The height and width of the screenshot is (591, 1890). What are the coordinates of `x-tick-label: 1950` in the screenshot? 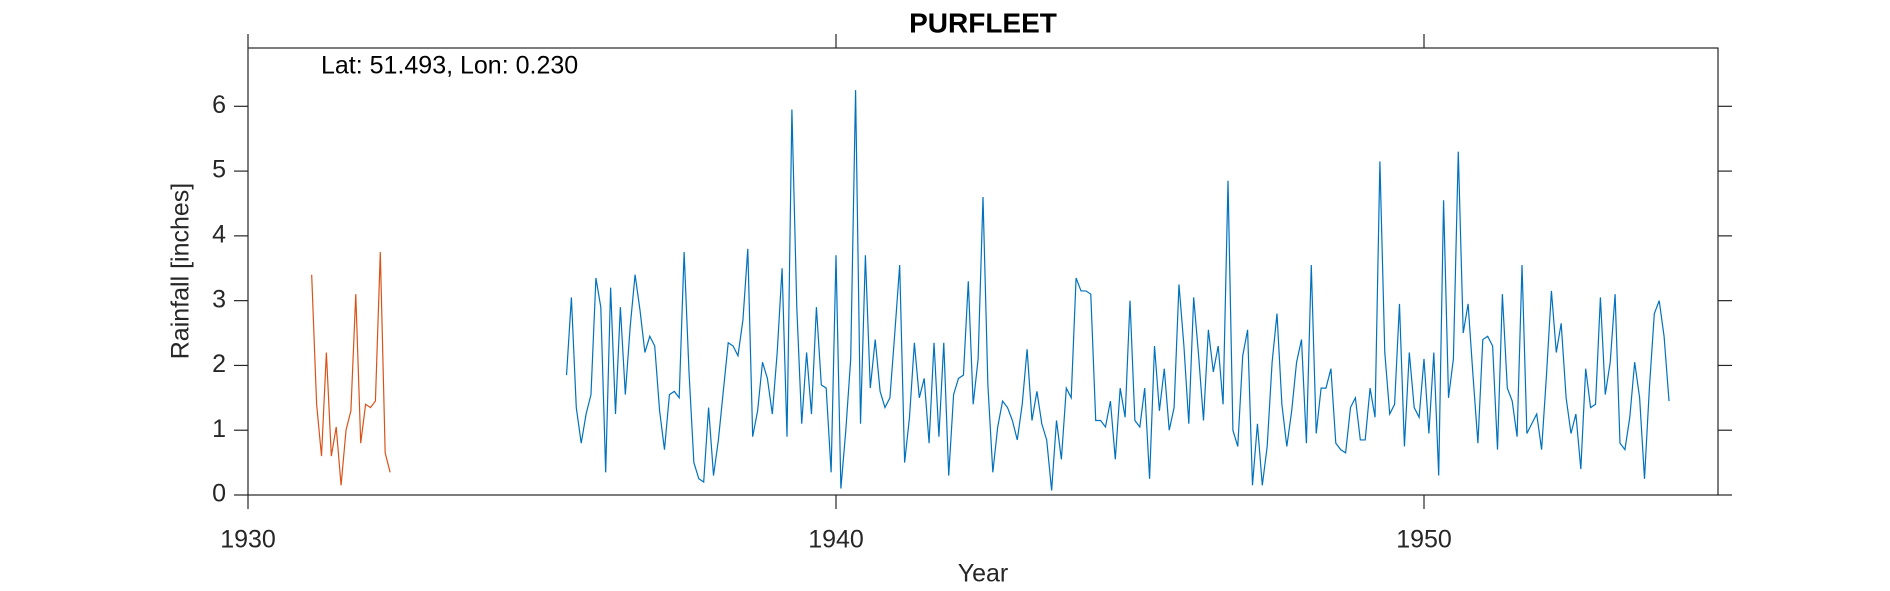 It's located at (1424, 540).